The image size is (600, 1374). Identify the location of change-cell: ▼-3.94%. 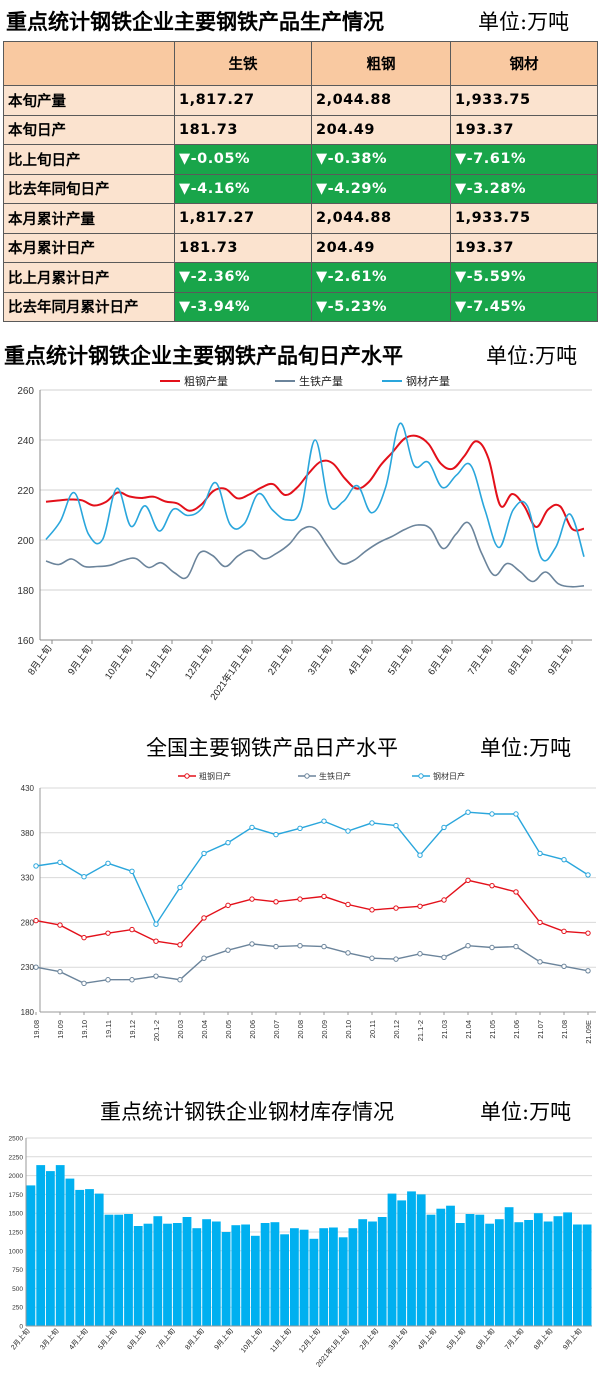
(243, 306).